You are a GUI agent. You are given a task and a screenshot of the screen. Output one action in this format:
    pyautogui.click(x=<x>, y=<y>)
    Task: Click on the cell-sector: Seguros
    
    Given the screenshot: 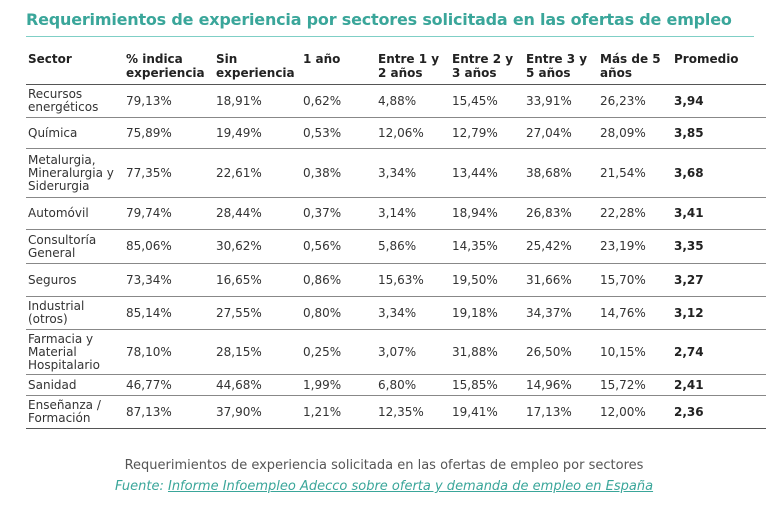 What is the action you would take?
    pyautogui.click(x=52, y=279)
    